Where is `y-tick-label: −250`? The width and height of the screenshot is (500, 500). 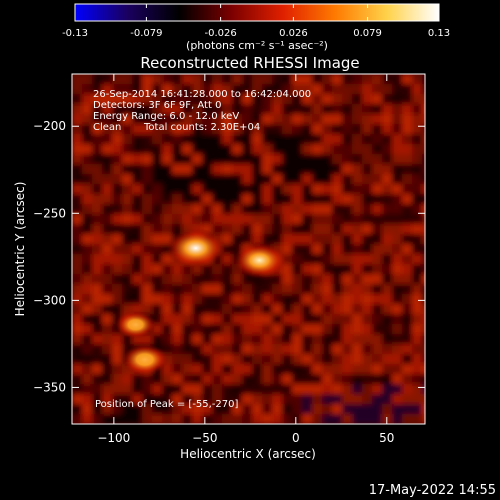
y-tick-label: −250 is located at coordinates (49, 213).